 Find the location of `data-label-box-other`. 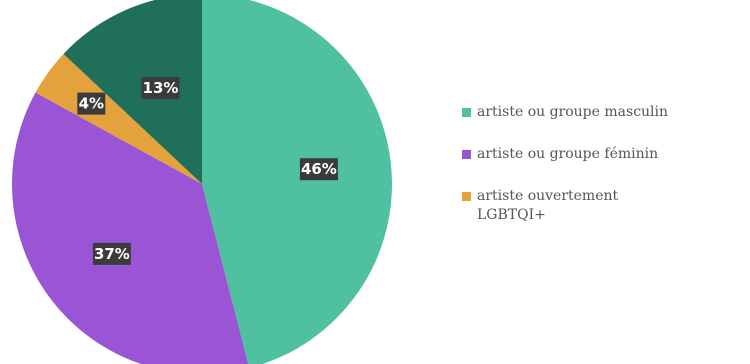

data-label-box-other is located at coordinates (160, 88).